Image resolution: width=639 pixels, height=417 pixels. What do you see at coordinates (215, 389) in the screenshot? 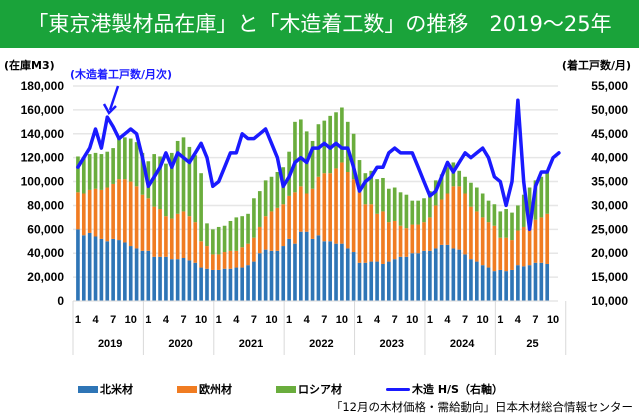
I see `legend-label: 欧州材` at bounding box center [215, 389].